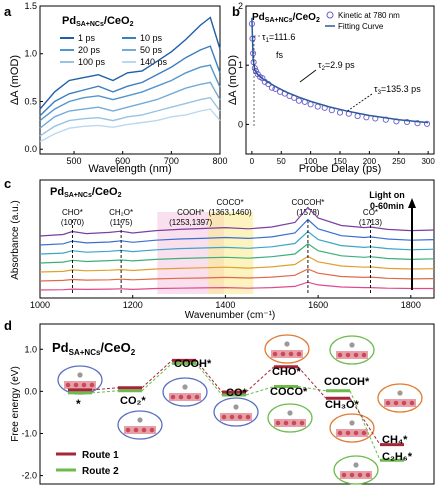 This screenshot has height=496, width=440. What do you see at coordinates (205, 253) in the screenshot?
I see `panel-c-highlight-bands` at bounding box center [205, 253].